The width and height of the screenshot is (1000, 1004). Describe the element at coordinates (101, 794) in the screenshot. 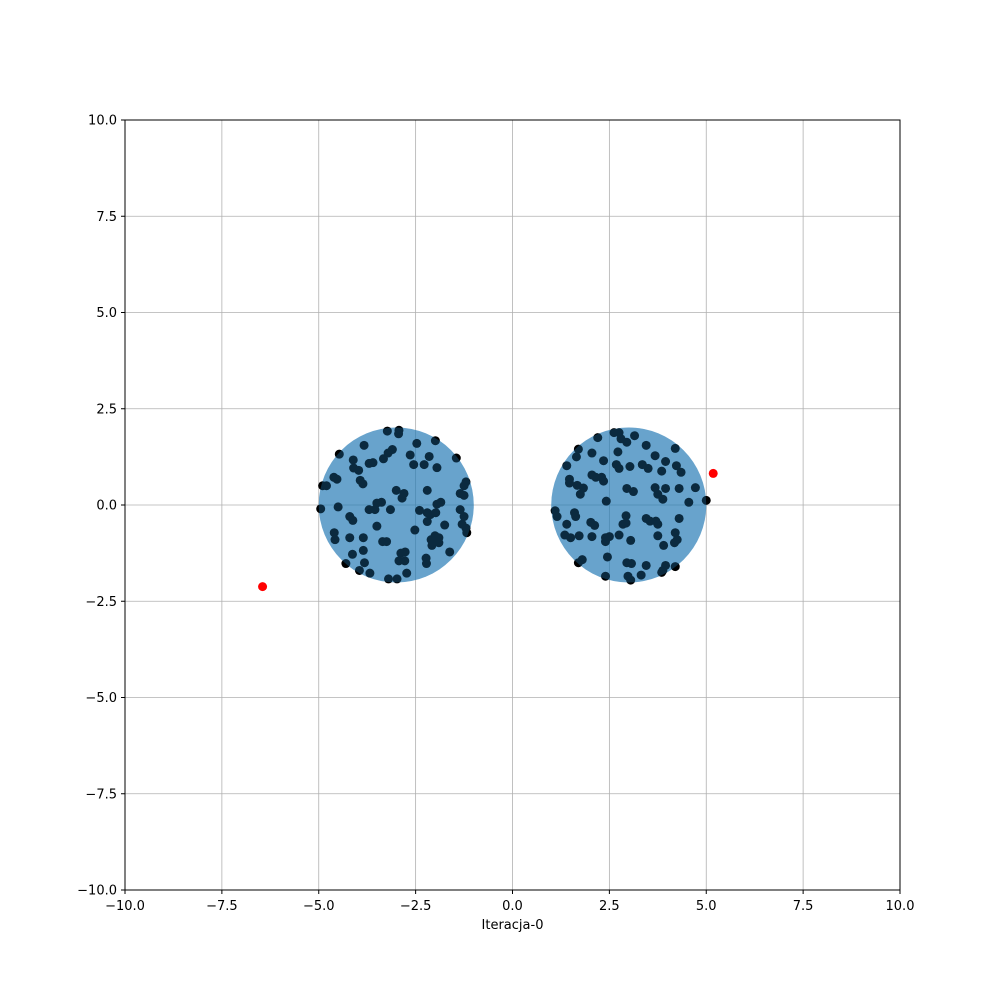

I see `y-tick-label: −7.5` at that location.